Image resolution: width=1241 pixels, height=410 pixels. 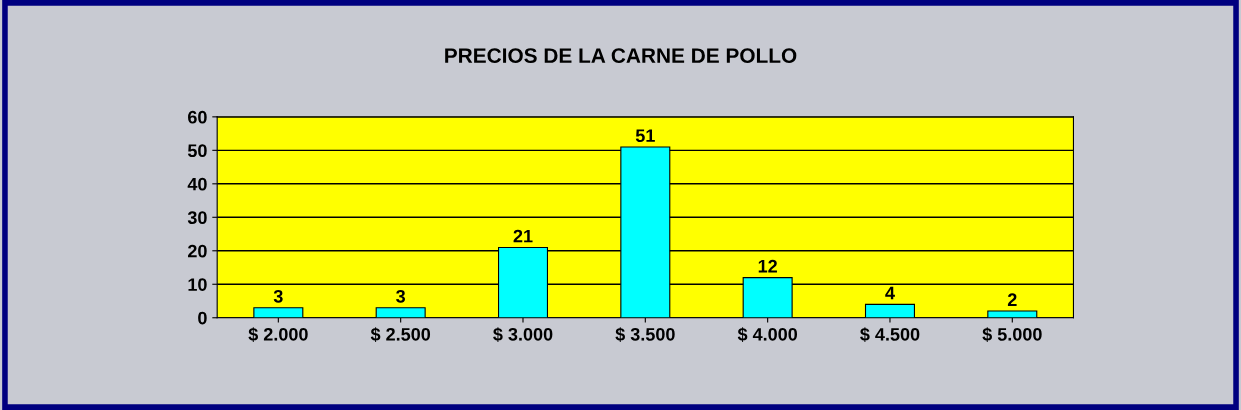 What do you see at coordinates (621, 55) in the screenshot?
I see `chart-title: PRECIOS DE LA CARNE DE POLLO` at bounding box center [621, 55].